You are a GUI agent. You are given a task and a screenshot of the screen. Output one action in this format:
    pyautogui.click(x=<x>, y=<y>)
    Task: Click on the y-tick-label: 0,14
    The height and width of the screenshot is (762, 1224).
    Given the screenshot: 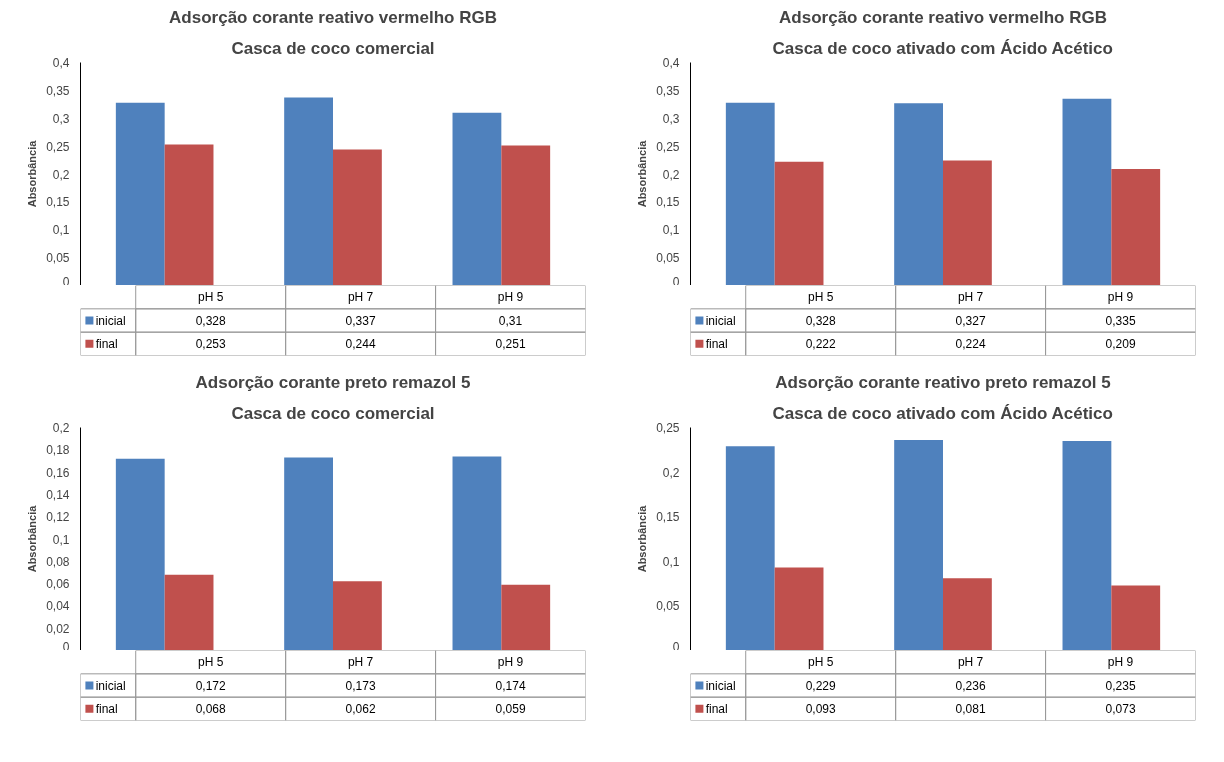 What is the action you would take?
    pyautogui.click(x=58, y=494)
    